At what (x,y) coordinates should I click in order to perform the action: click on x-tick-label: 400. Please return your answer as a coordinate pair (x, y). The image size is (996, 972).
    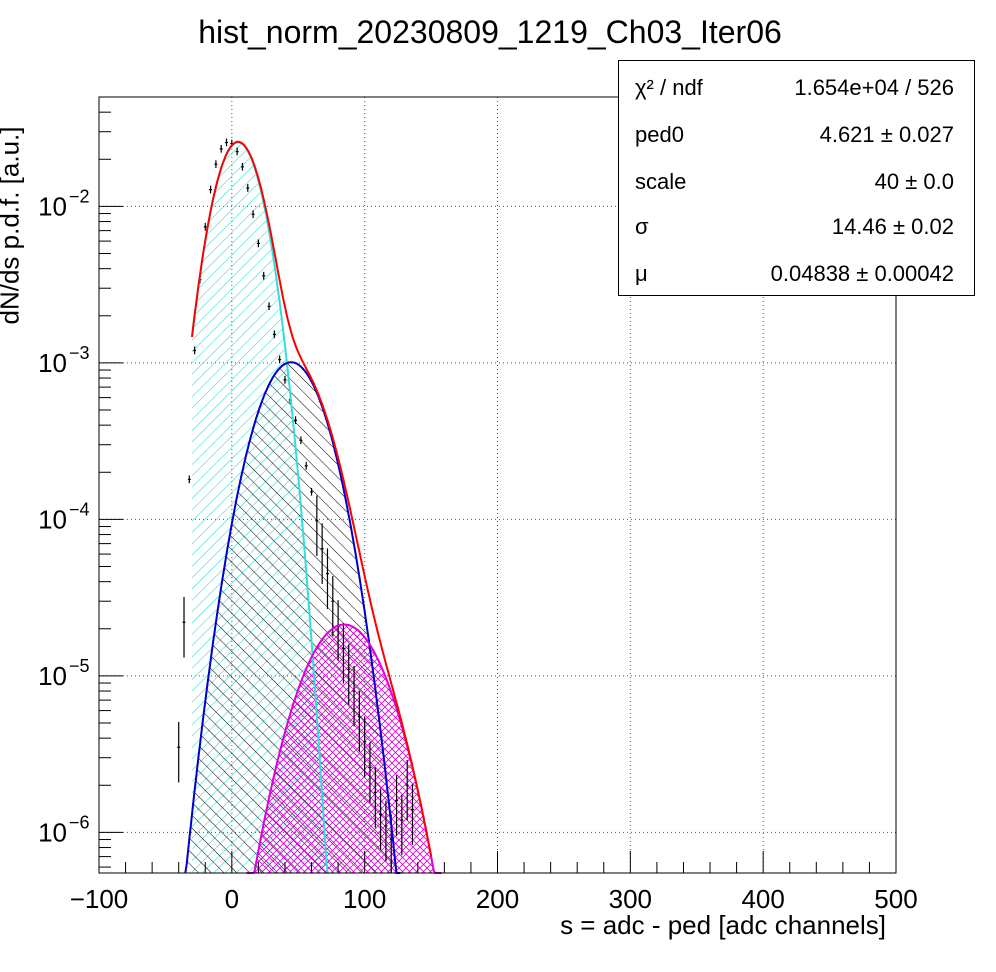
    Looking at the image, I should click on (762, 899).